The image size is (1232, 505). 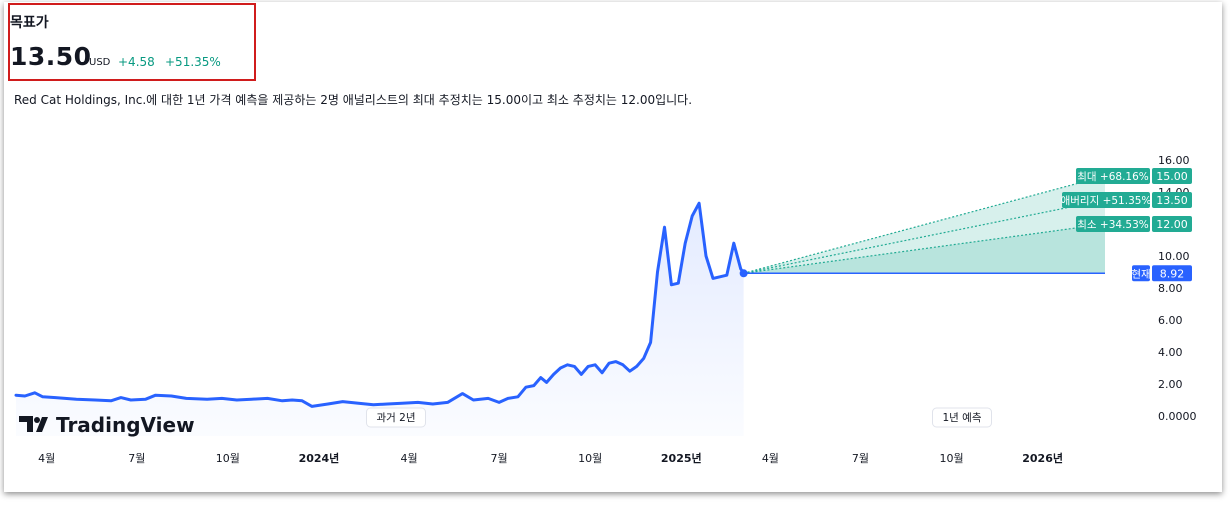 What do you see at coordinates (42, 424) in the screenshot?
I see `tradingview-logo-mark` at bounding box center [42, 424].